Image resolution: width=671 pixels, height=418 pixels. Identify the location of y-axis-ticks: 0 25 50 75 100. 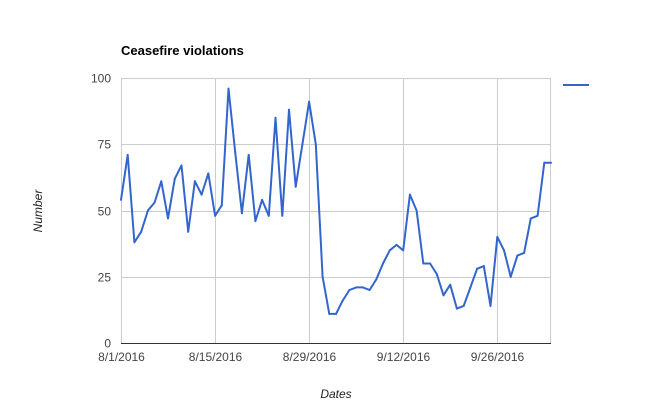
(101, 211).